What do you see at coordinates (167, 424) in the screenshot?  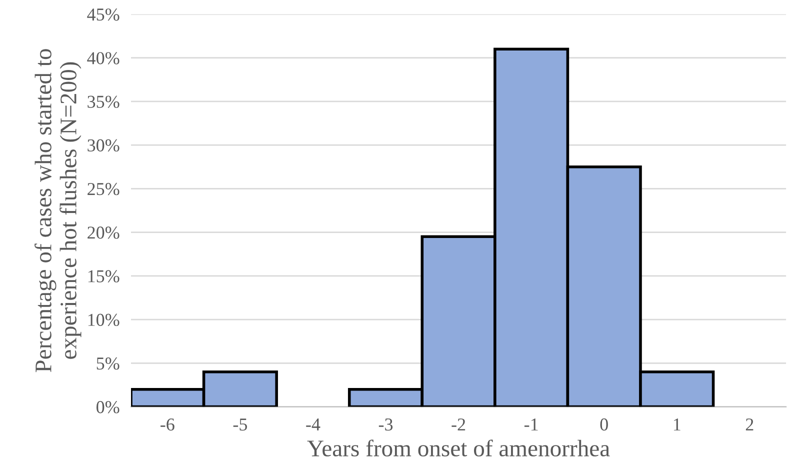 I see `x-tick-label: -6` at bounding box center [167, 424].